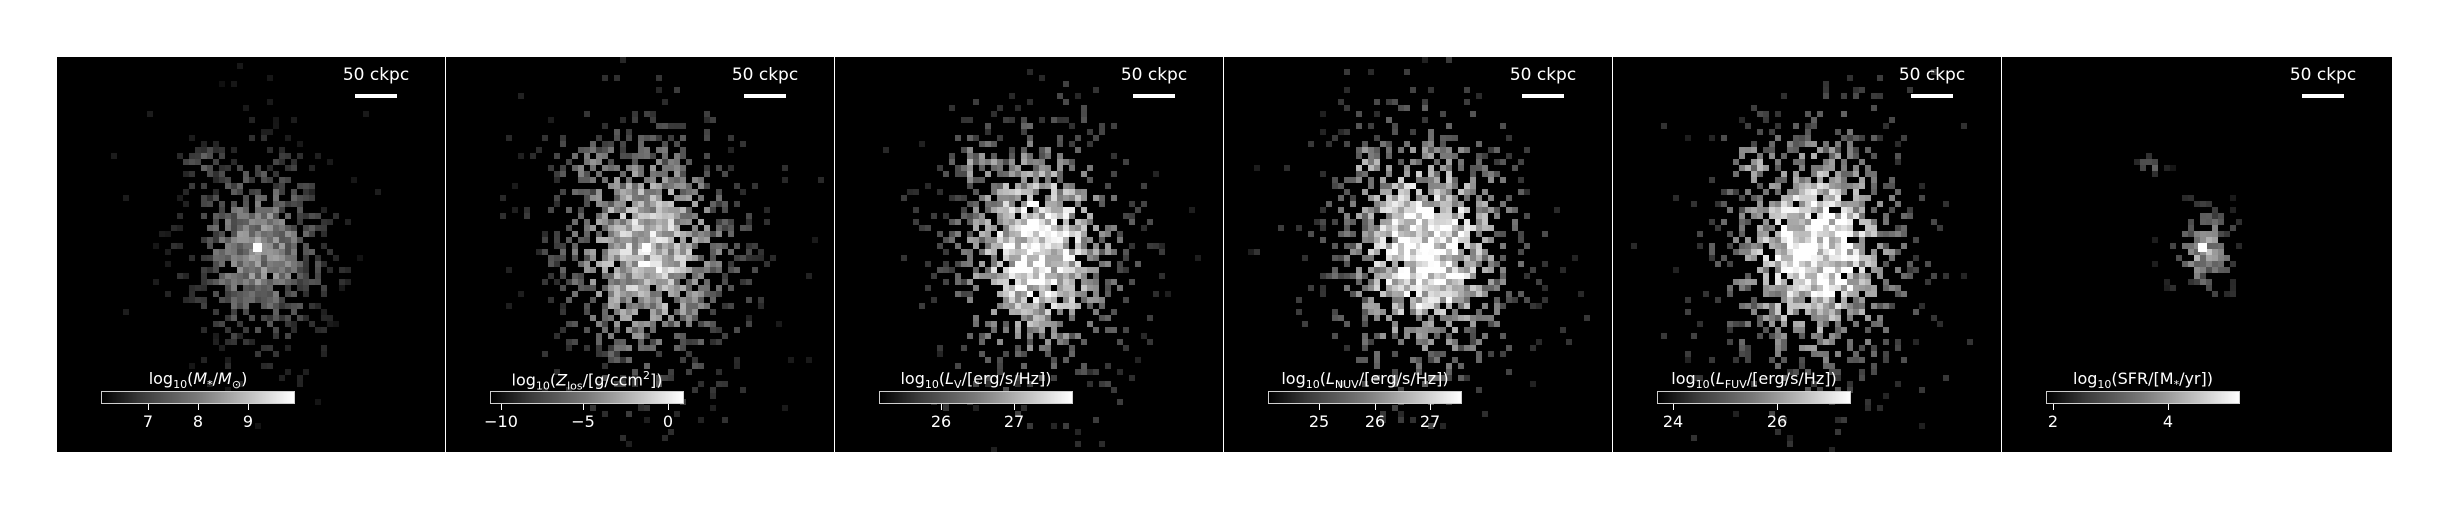  I want to click on stellar-mass-map, so click(246, 246).